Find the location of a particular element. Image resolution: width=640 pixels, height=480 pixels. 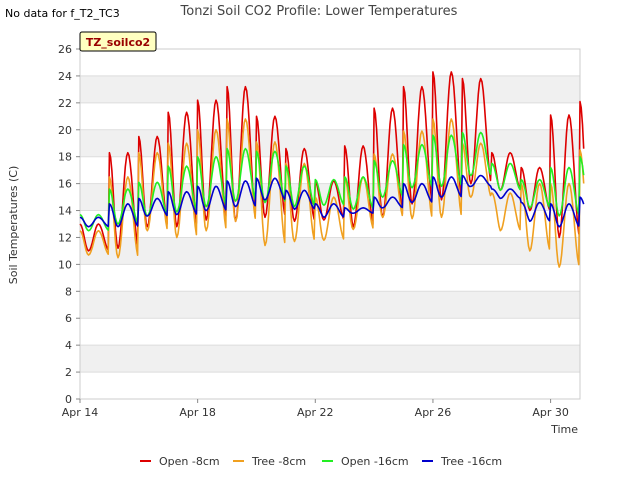

legend-item: Open -16cm is located at coordinates (365, 461).